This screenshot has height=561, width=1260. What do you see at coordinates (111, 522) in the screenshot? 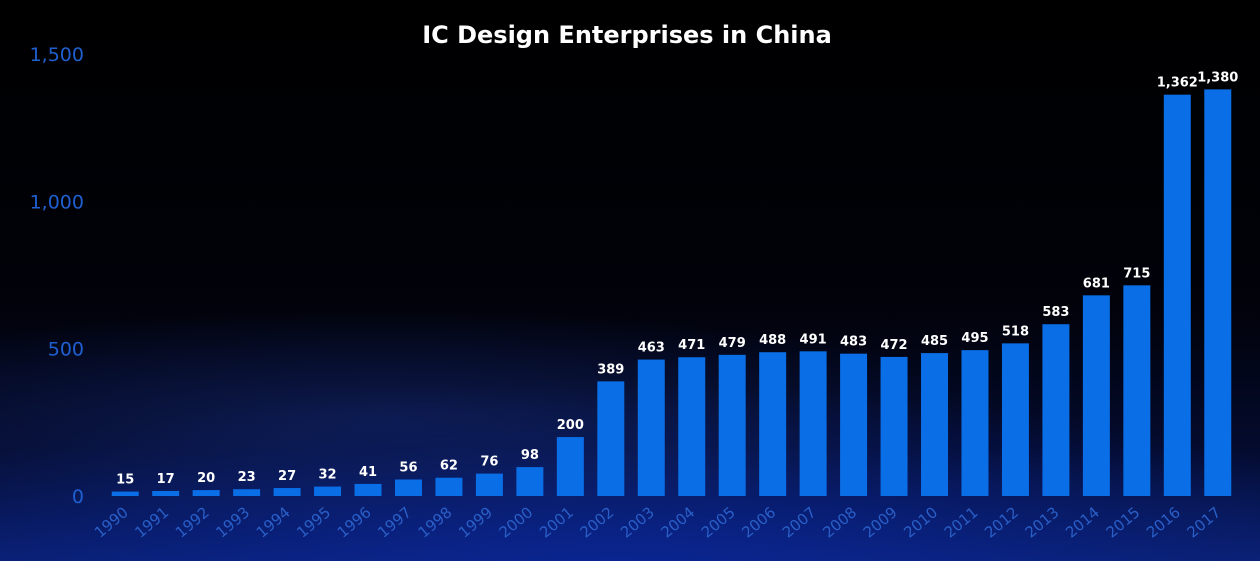
I see `x-tick-label: 1990` at bounding box center [111, 522].